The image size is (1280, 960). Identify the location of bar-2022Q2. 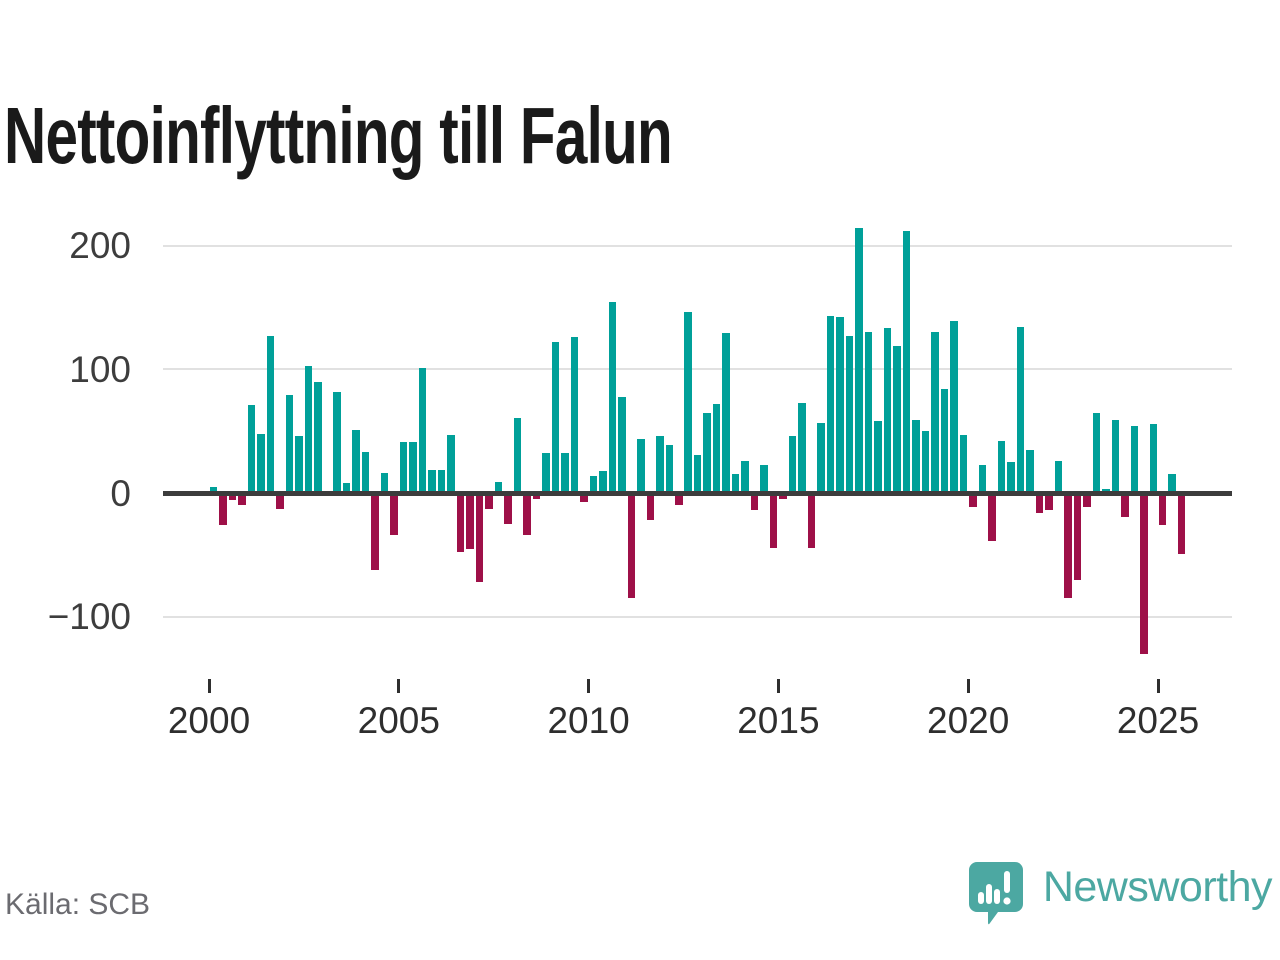
(1058, 476).